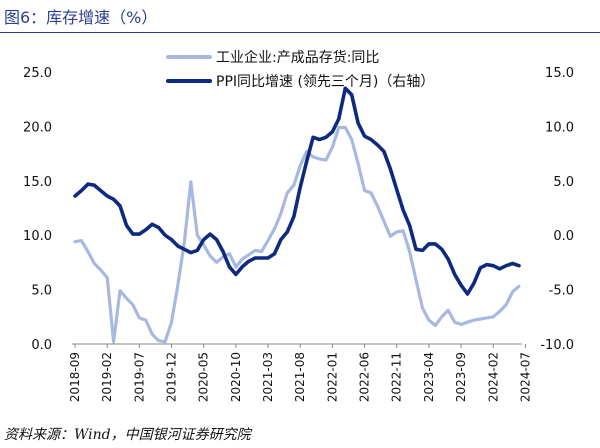 This screenshot has width=600, height=448. Describe the element at coordinates (297, 57) in the screenshot. I see `legend-label-inventory: 工业企业:产成品存货:同比` at that location.